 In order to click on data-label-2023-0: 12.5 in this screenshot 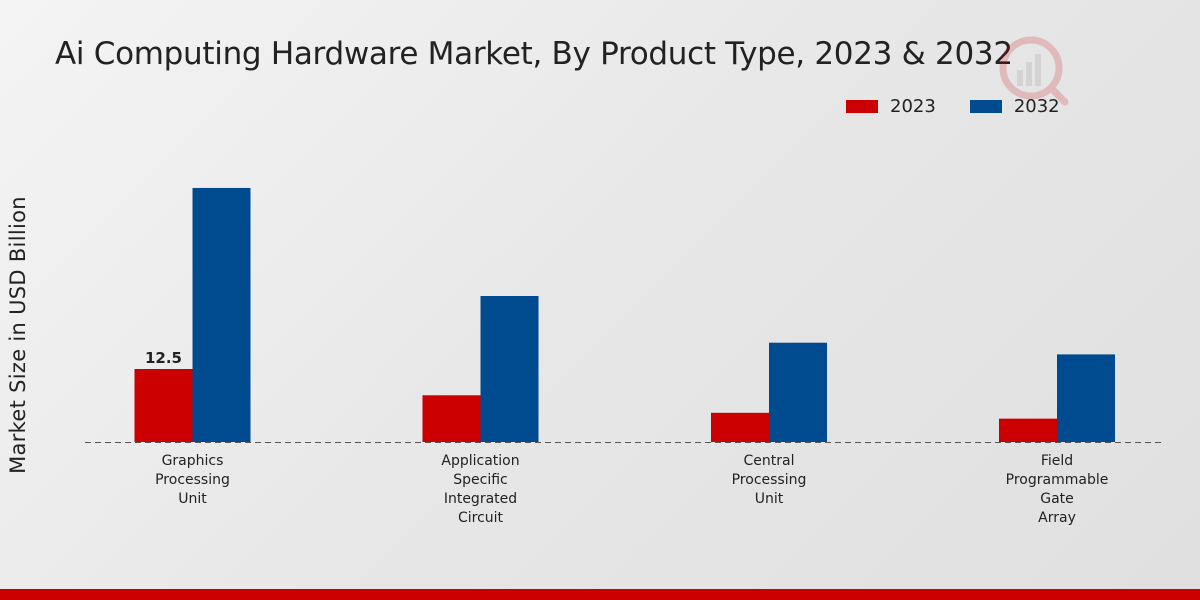, I will do `click(163, 358)`.